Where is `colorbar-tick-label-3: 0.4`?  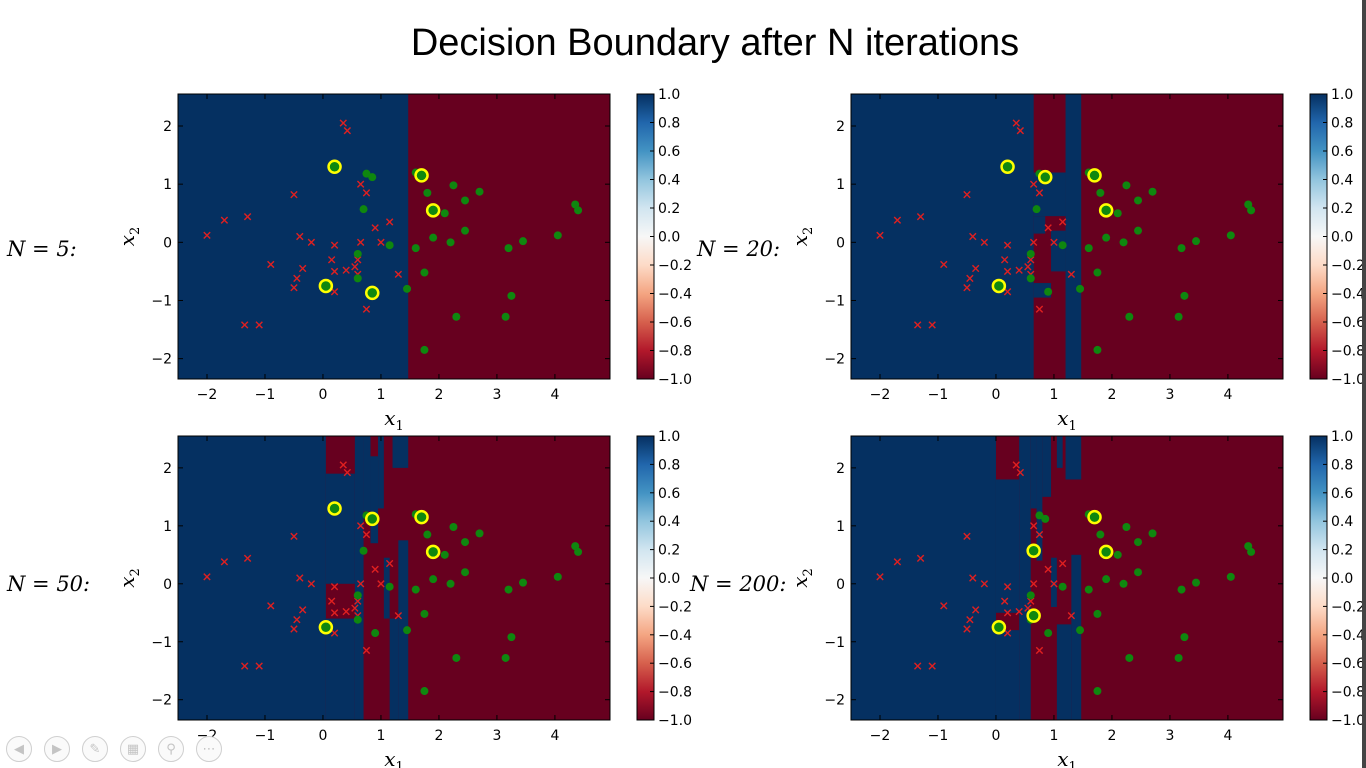 colorbar-tick-label-3: 0.4 is located at coordinates (669, 522).